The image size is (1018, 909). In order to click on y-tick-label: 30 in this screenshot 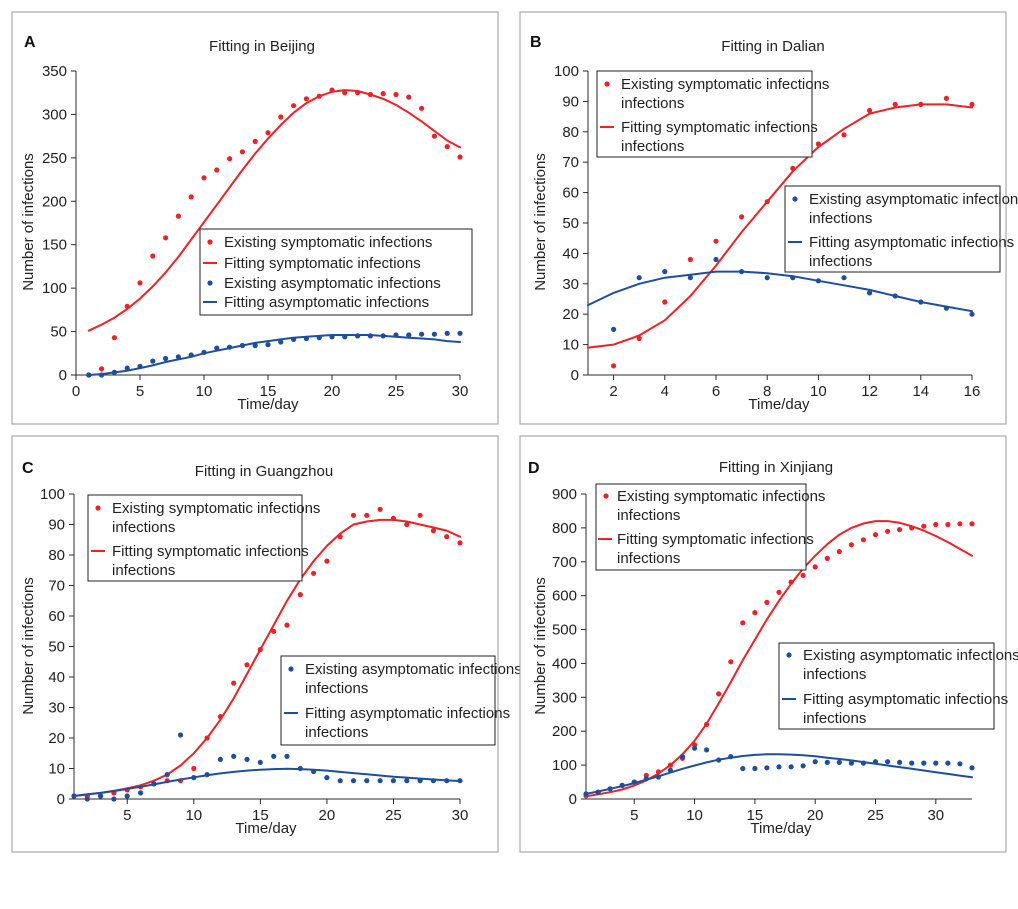, I will do `click(570, 284)`.